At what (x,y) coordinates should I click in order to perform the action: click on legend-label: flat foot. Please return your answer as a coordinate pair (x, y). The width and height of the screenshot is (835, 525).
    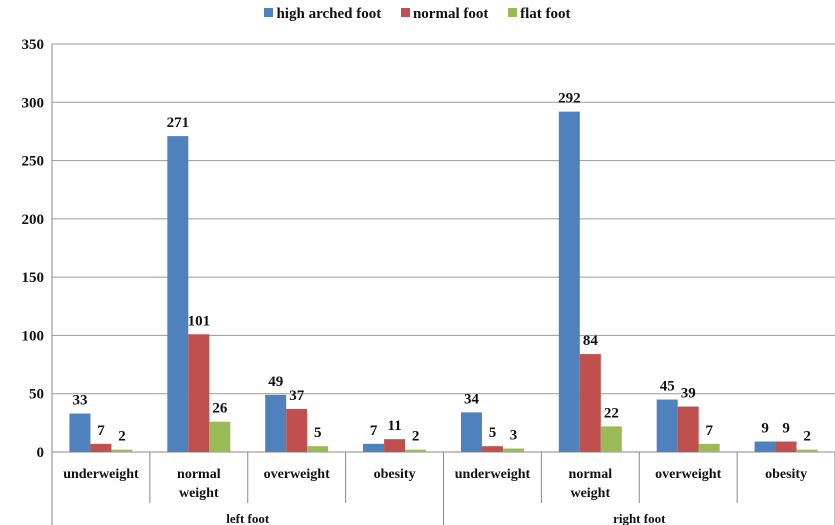
    Looking at the image, I should click on (545, 14).